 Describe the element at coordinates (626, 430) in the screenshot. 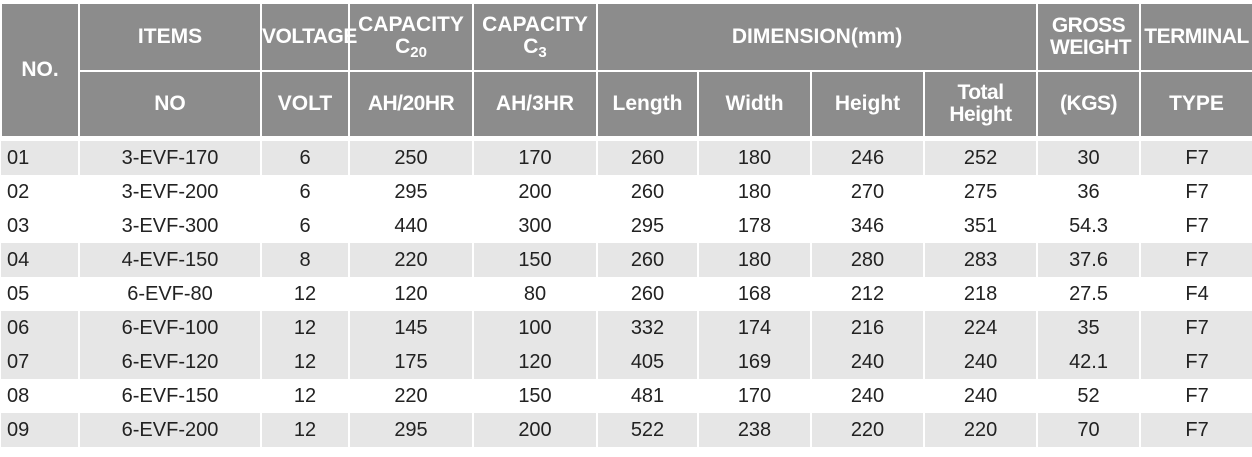

I see `table-row: 09 6-EVF-200 12 295 200 522 238 220 220 70 F7` at that location.